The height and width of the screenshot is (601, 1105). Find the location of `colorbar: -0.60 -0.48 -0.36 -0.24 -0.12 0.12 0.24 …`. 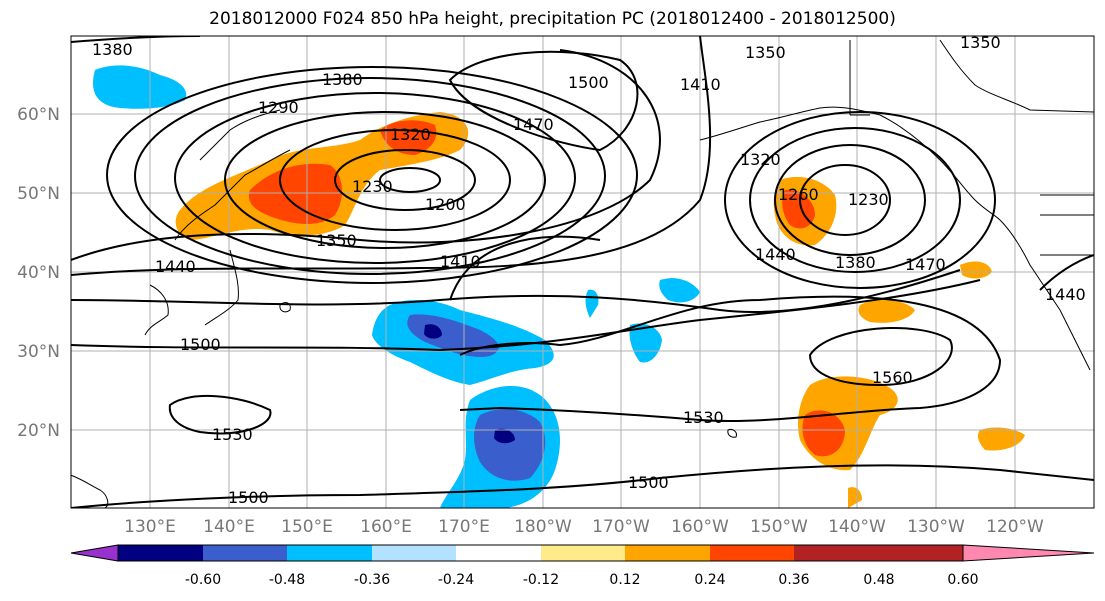

colorbar: -0.60 -0.48 -0.36 -0.24 -0.12 0.12 0.24 … is located at coordinates (582, 566).